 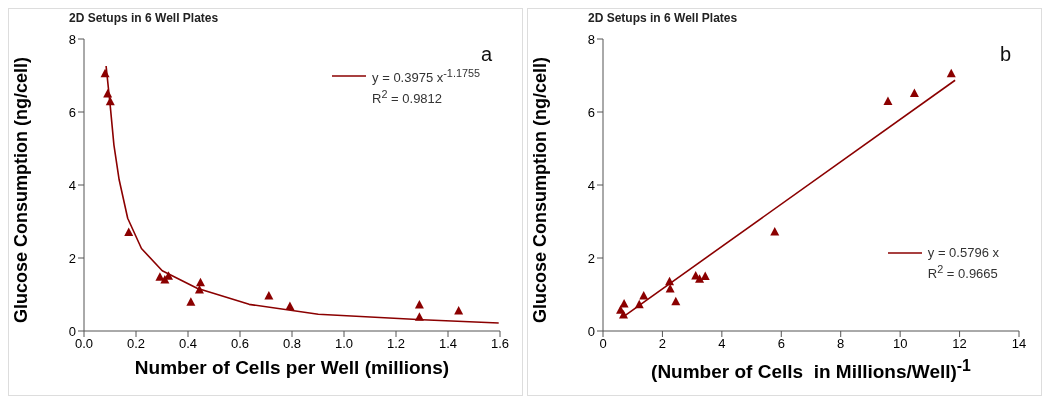 I want to click on x-tick-label: 2, so click(x=662, y=344).